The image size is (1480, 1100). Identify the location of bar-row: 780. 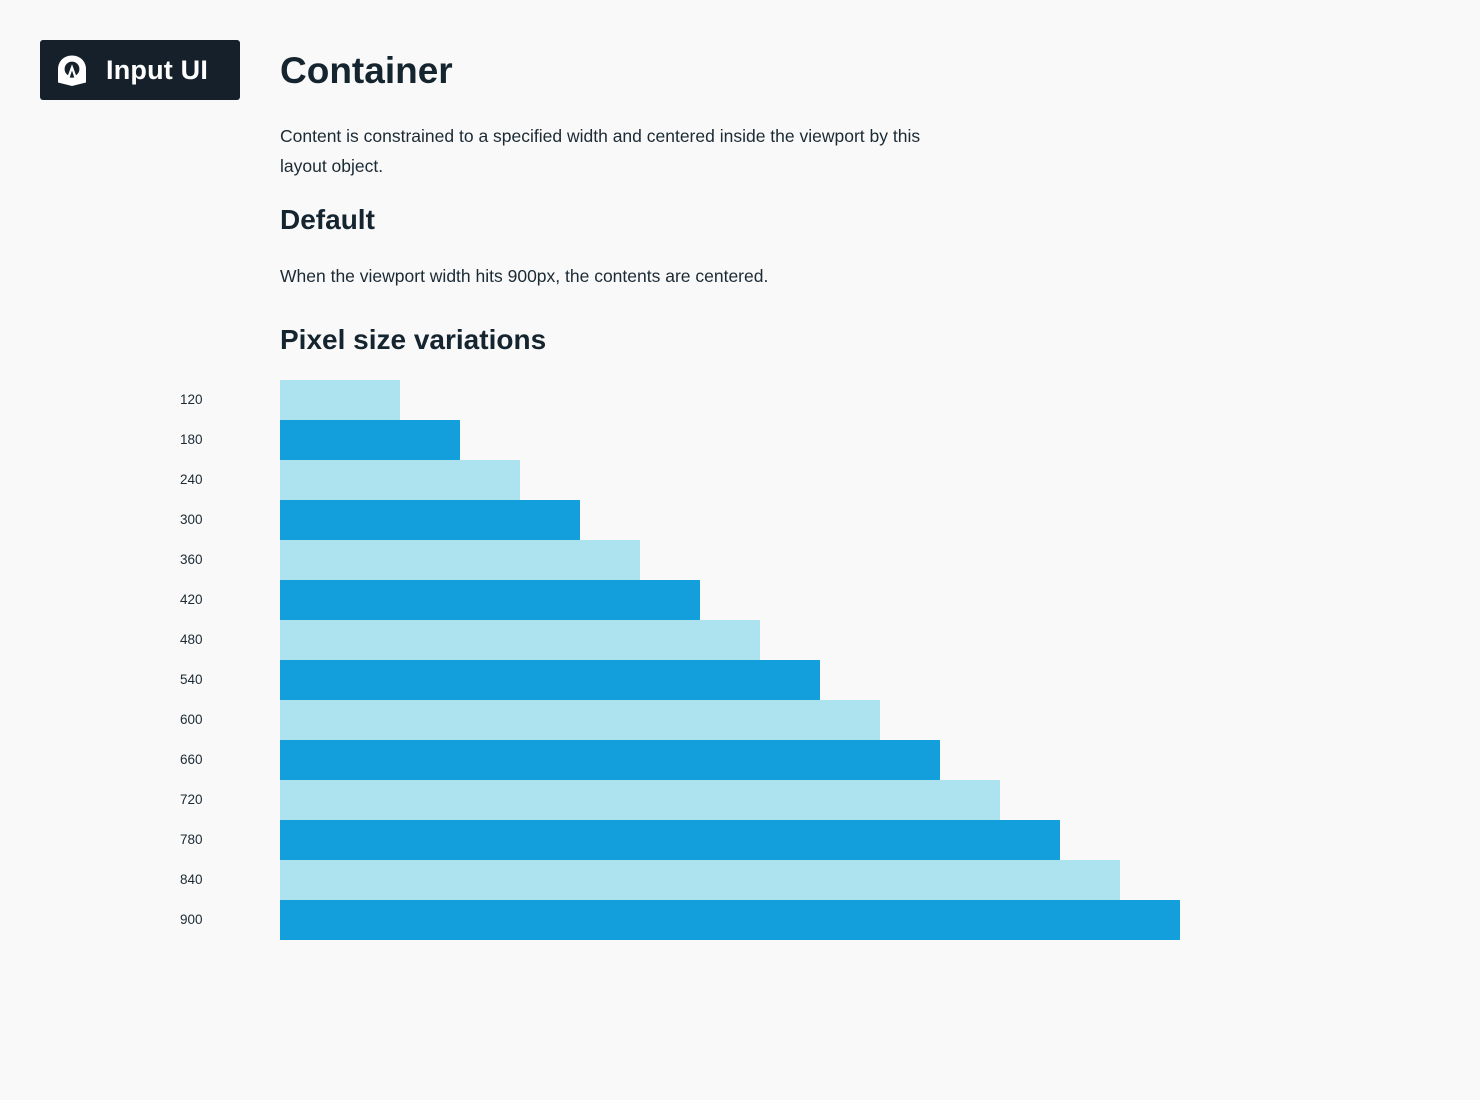
(720, 840).